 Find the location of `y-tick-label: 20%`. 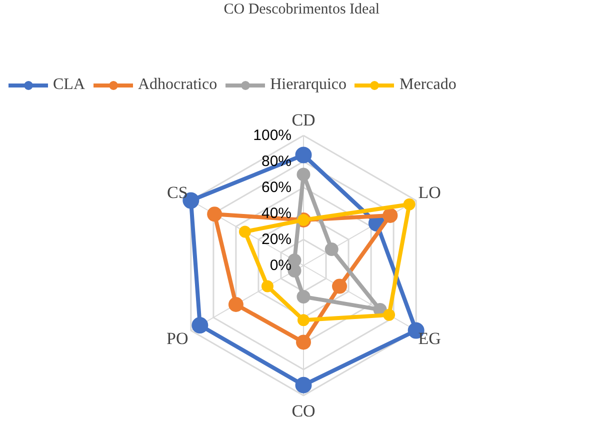

y-tick-label: 20% is located at coordinates (276, 239).